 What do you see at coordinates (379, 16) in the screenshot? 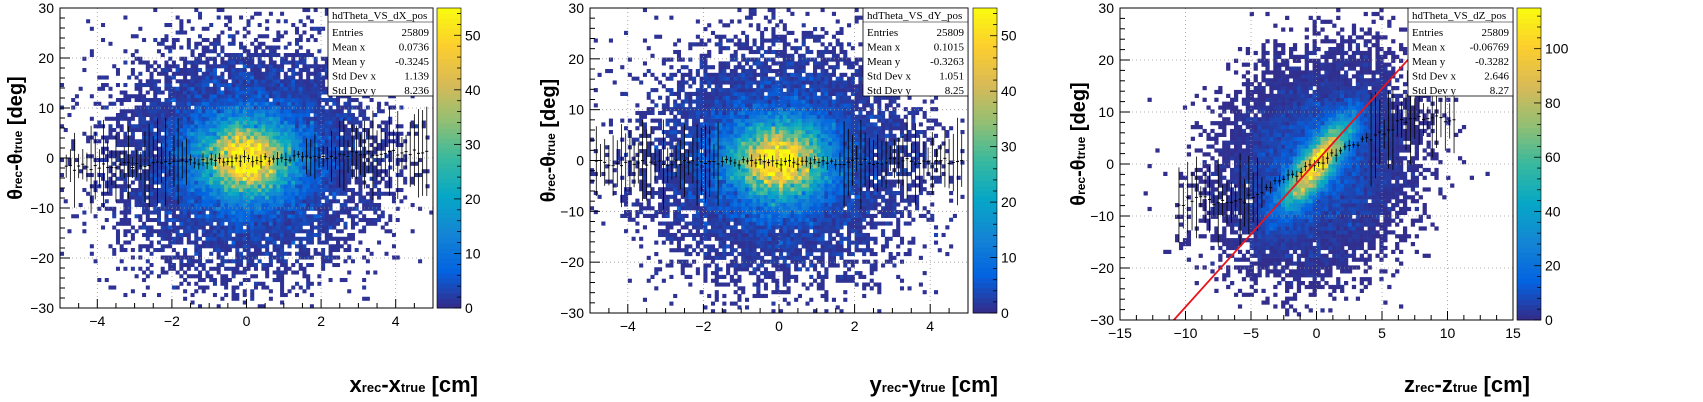
I see `stats-title: hdTheta_VS_dX_pos` at bounding box center [379, 16].